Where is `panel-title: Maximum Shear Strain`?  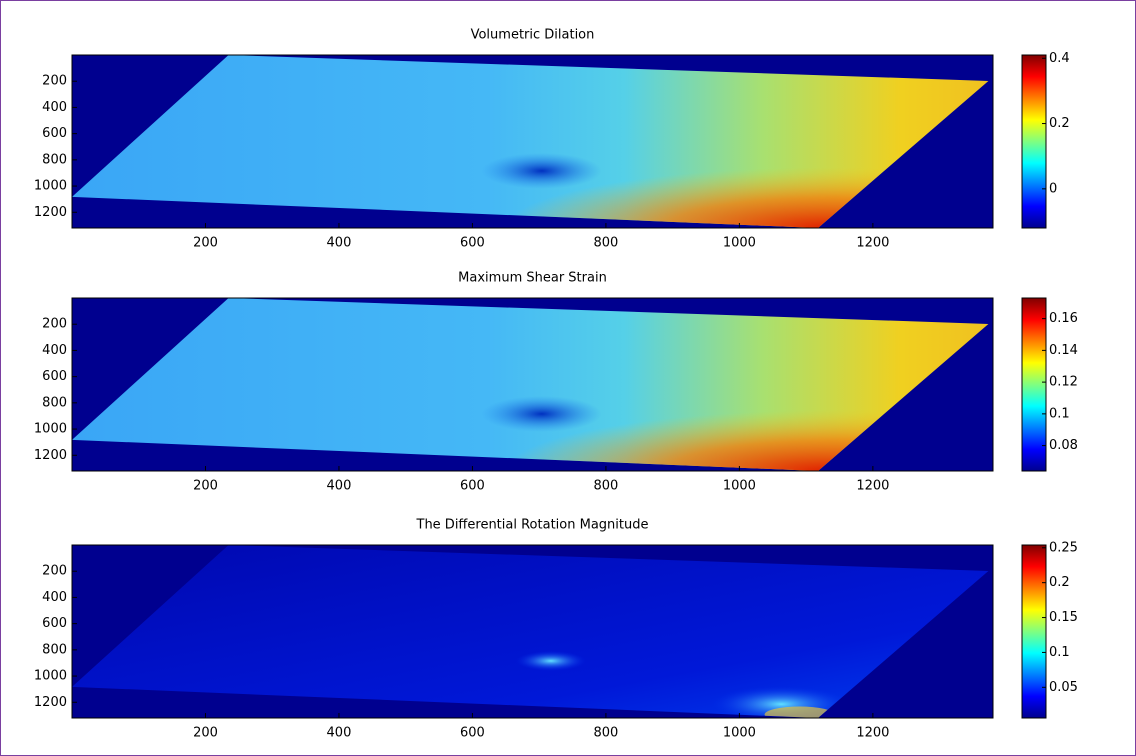 panel-title: Maximum Shear Strain is located at coordinates (532, 278).